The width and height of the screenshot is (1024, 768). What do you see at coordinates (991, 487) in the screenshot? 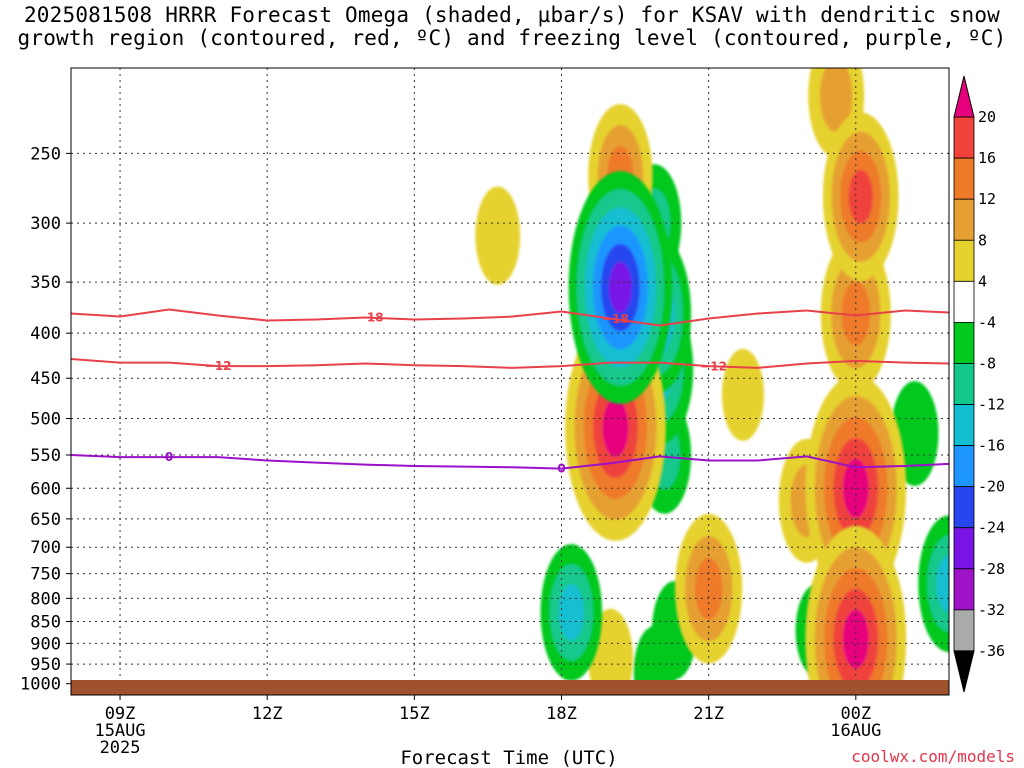
I see `colorbar-label: -20` at bounding box center [991, 487].